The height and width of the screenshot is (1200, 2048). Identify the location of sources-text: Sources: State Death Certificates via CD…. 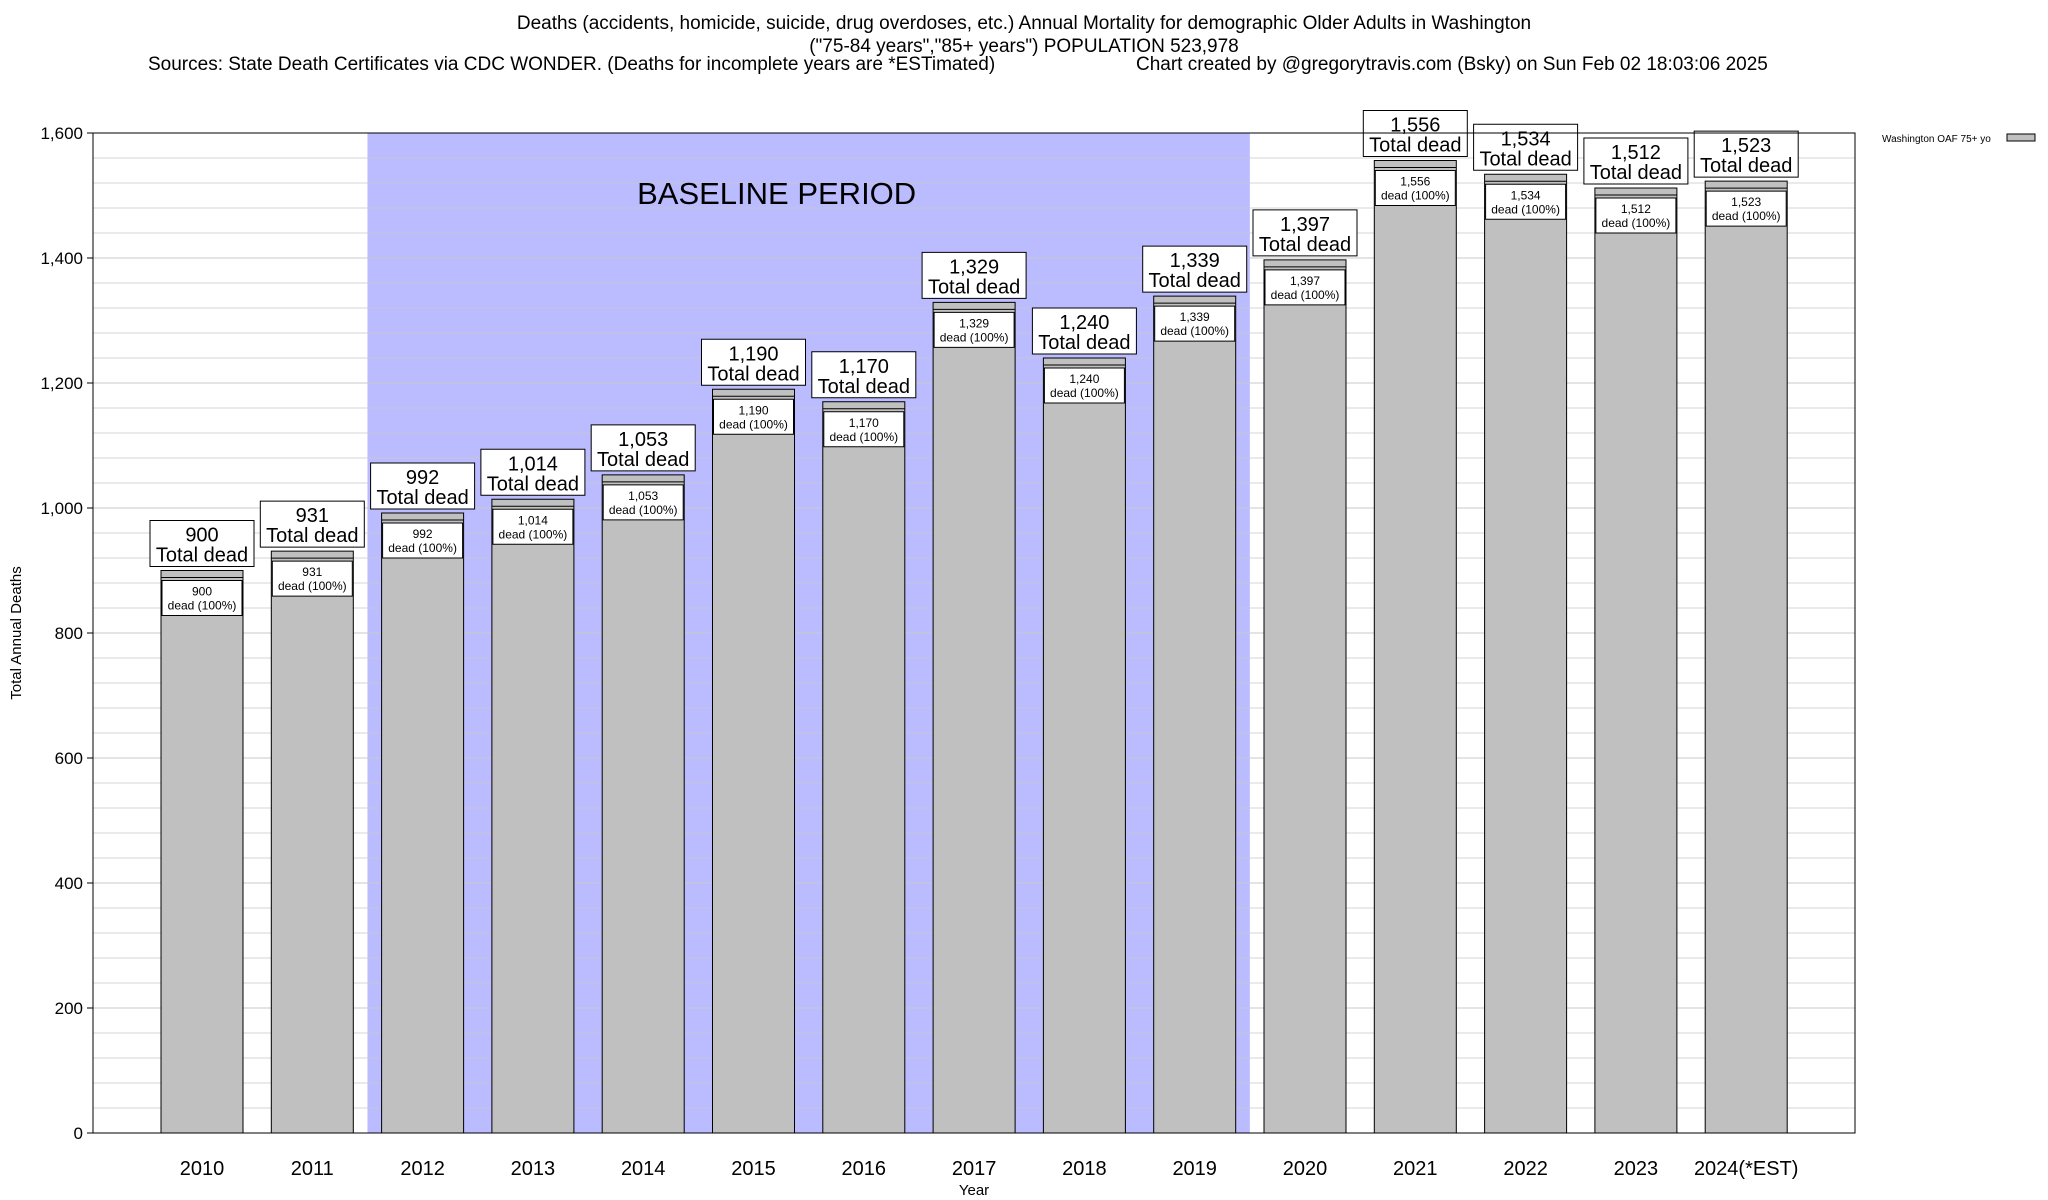
(572, 64).